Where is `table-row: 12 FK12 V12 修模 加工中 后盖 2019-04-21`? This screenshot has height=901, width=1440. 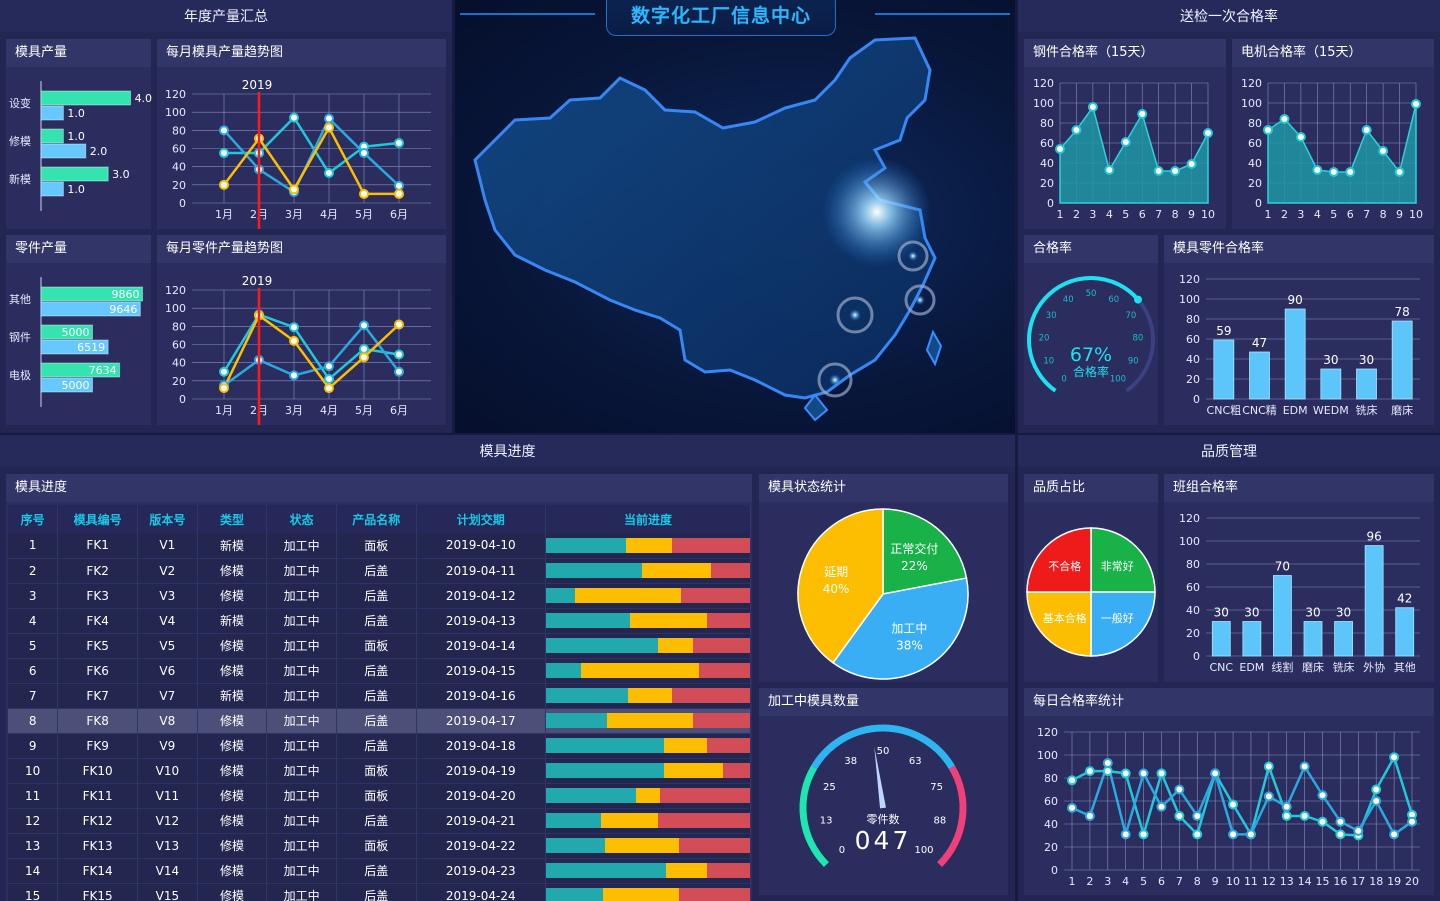 table-row: 12 FK12 V12 修模 加工中 后盖 2019-04-21 is located at coordinates (380, 821).